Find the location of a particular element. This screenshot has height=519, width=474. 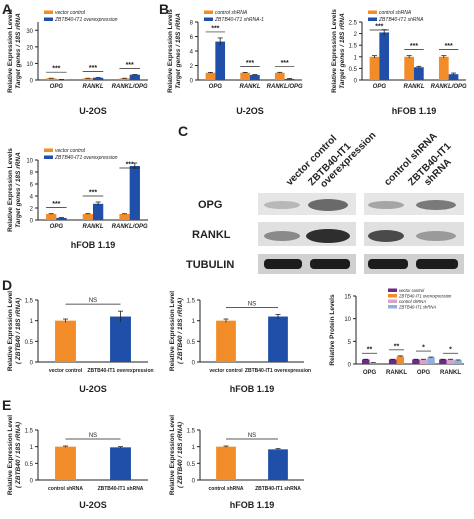

band-opg-vec is located at coordinates (282, 205).